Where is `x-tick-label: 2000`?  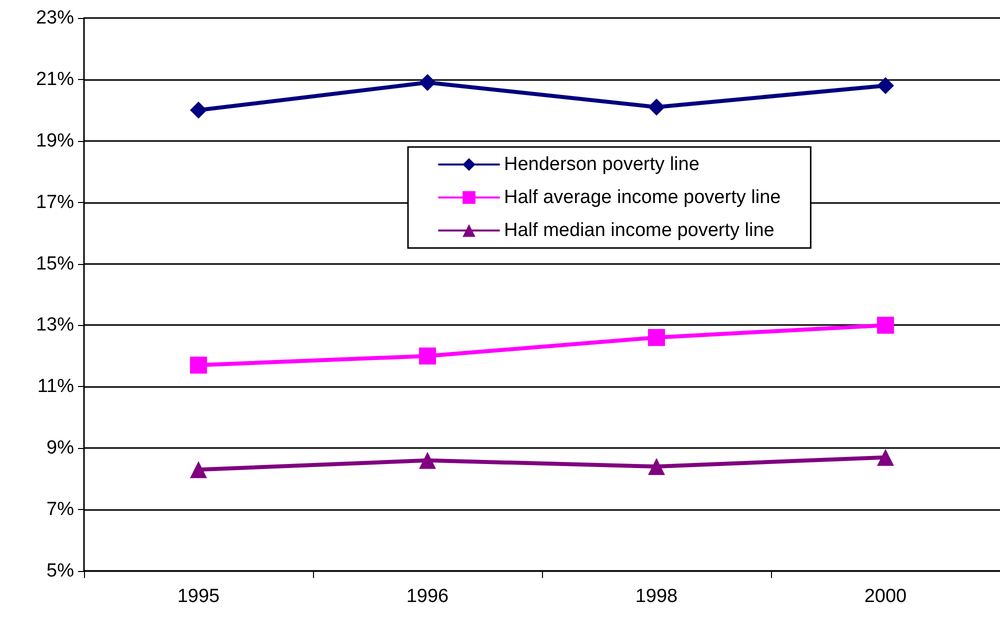
x-tick-label: 2000 is located at coordinates (885, 596).